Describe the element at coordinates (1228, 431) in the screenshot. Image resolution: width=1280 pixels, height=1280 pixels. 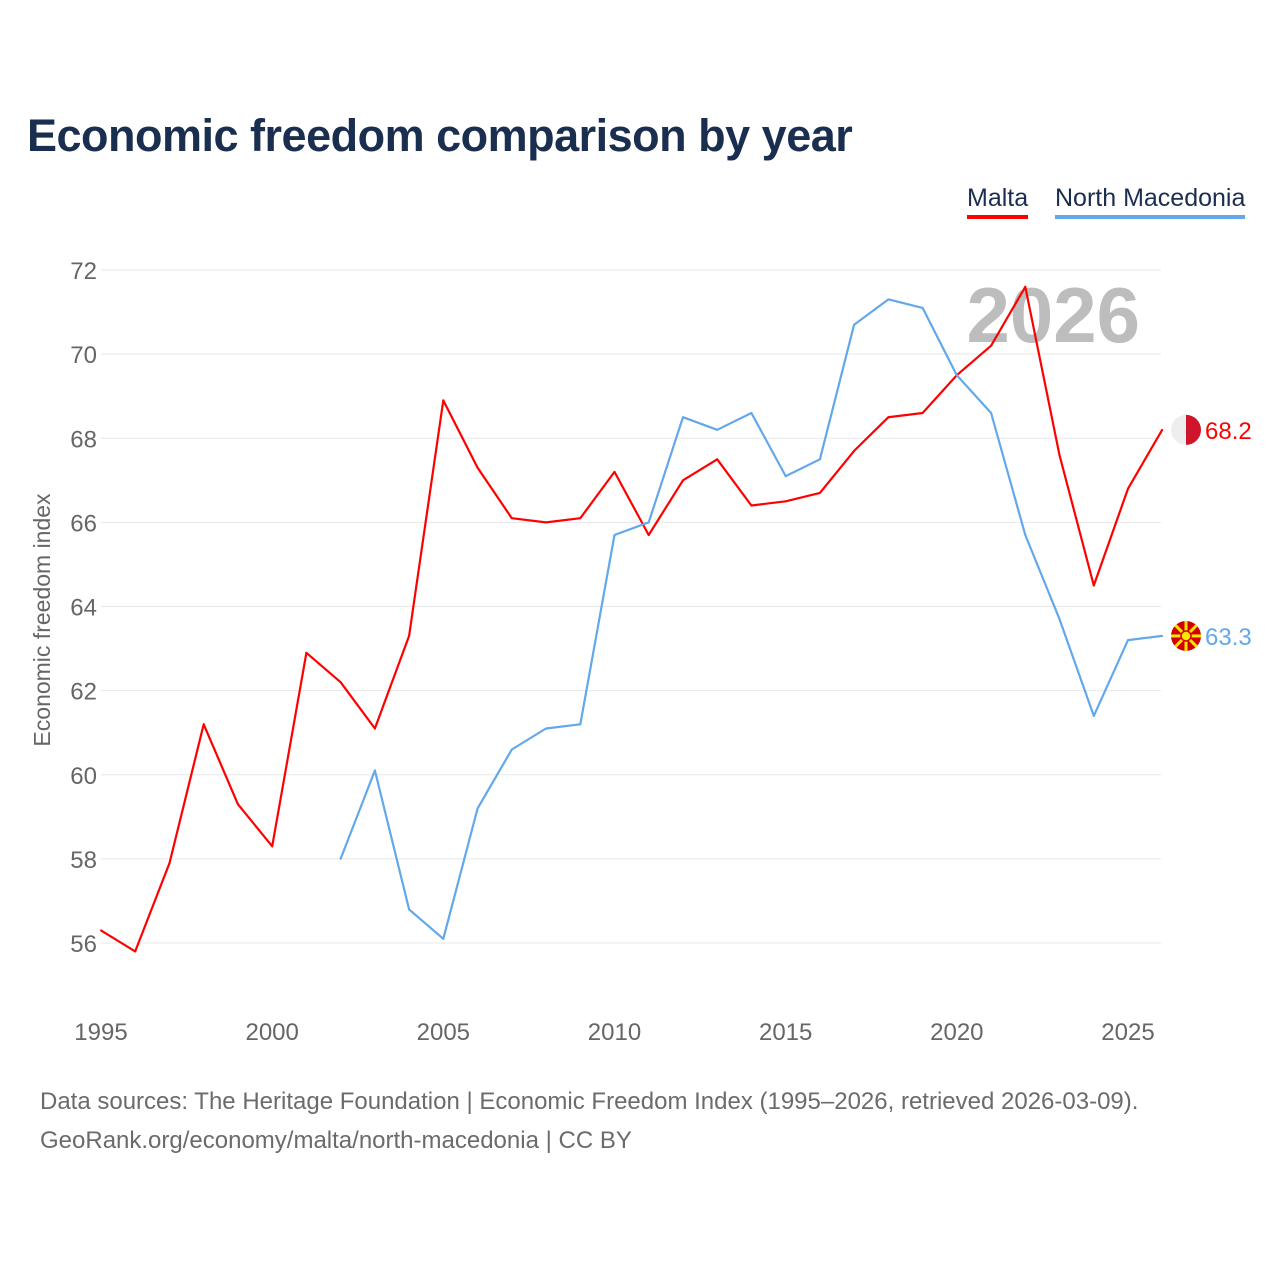
I see `end-value-label: 68.2` at that location.